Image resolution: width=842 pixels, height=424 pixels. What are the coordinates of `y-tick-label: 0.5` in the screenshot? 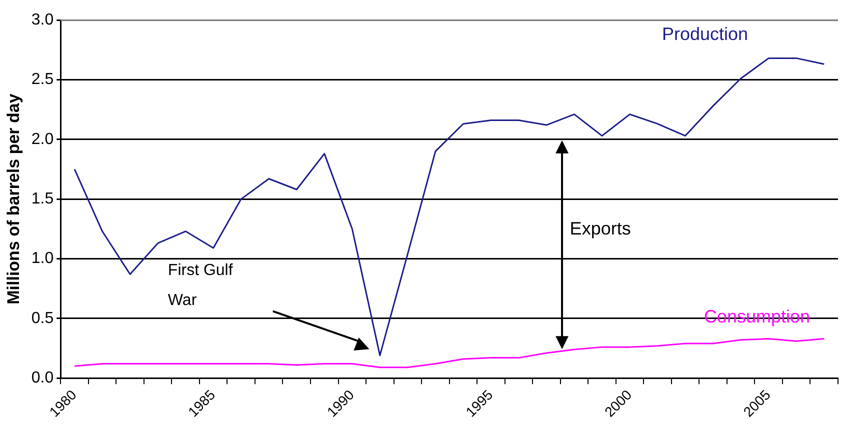 It's located at (42, 318).